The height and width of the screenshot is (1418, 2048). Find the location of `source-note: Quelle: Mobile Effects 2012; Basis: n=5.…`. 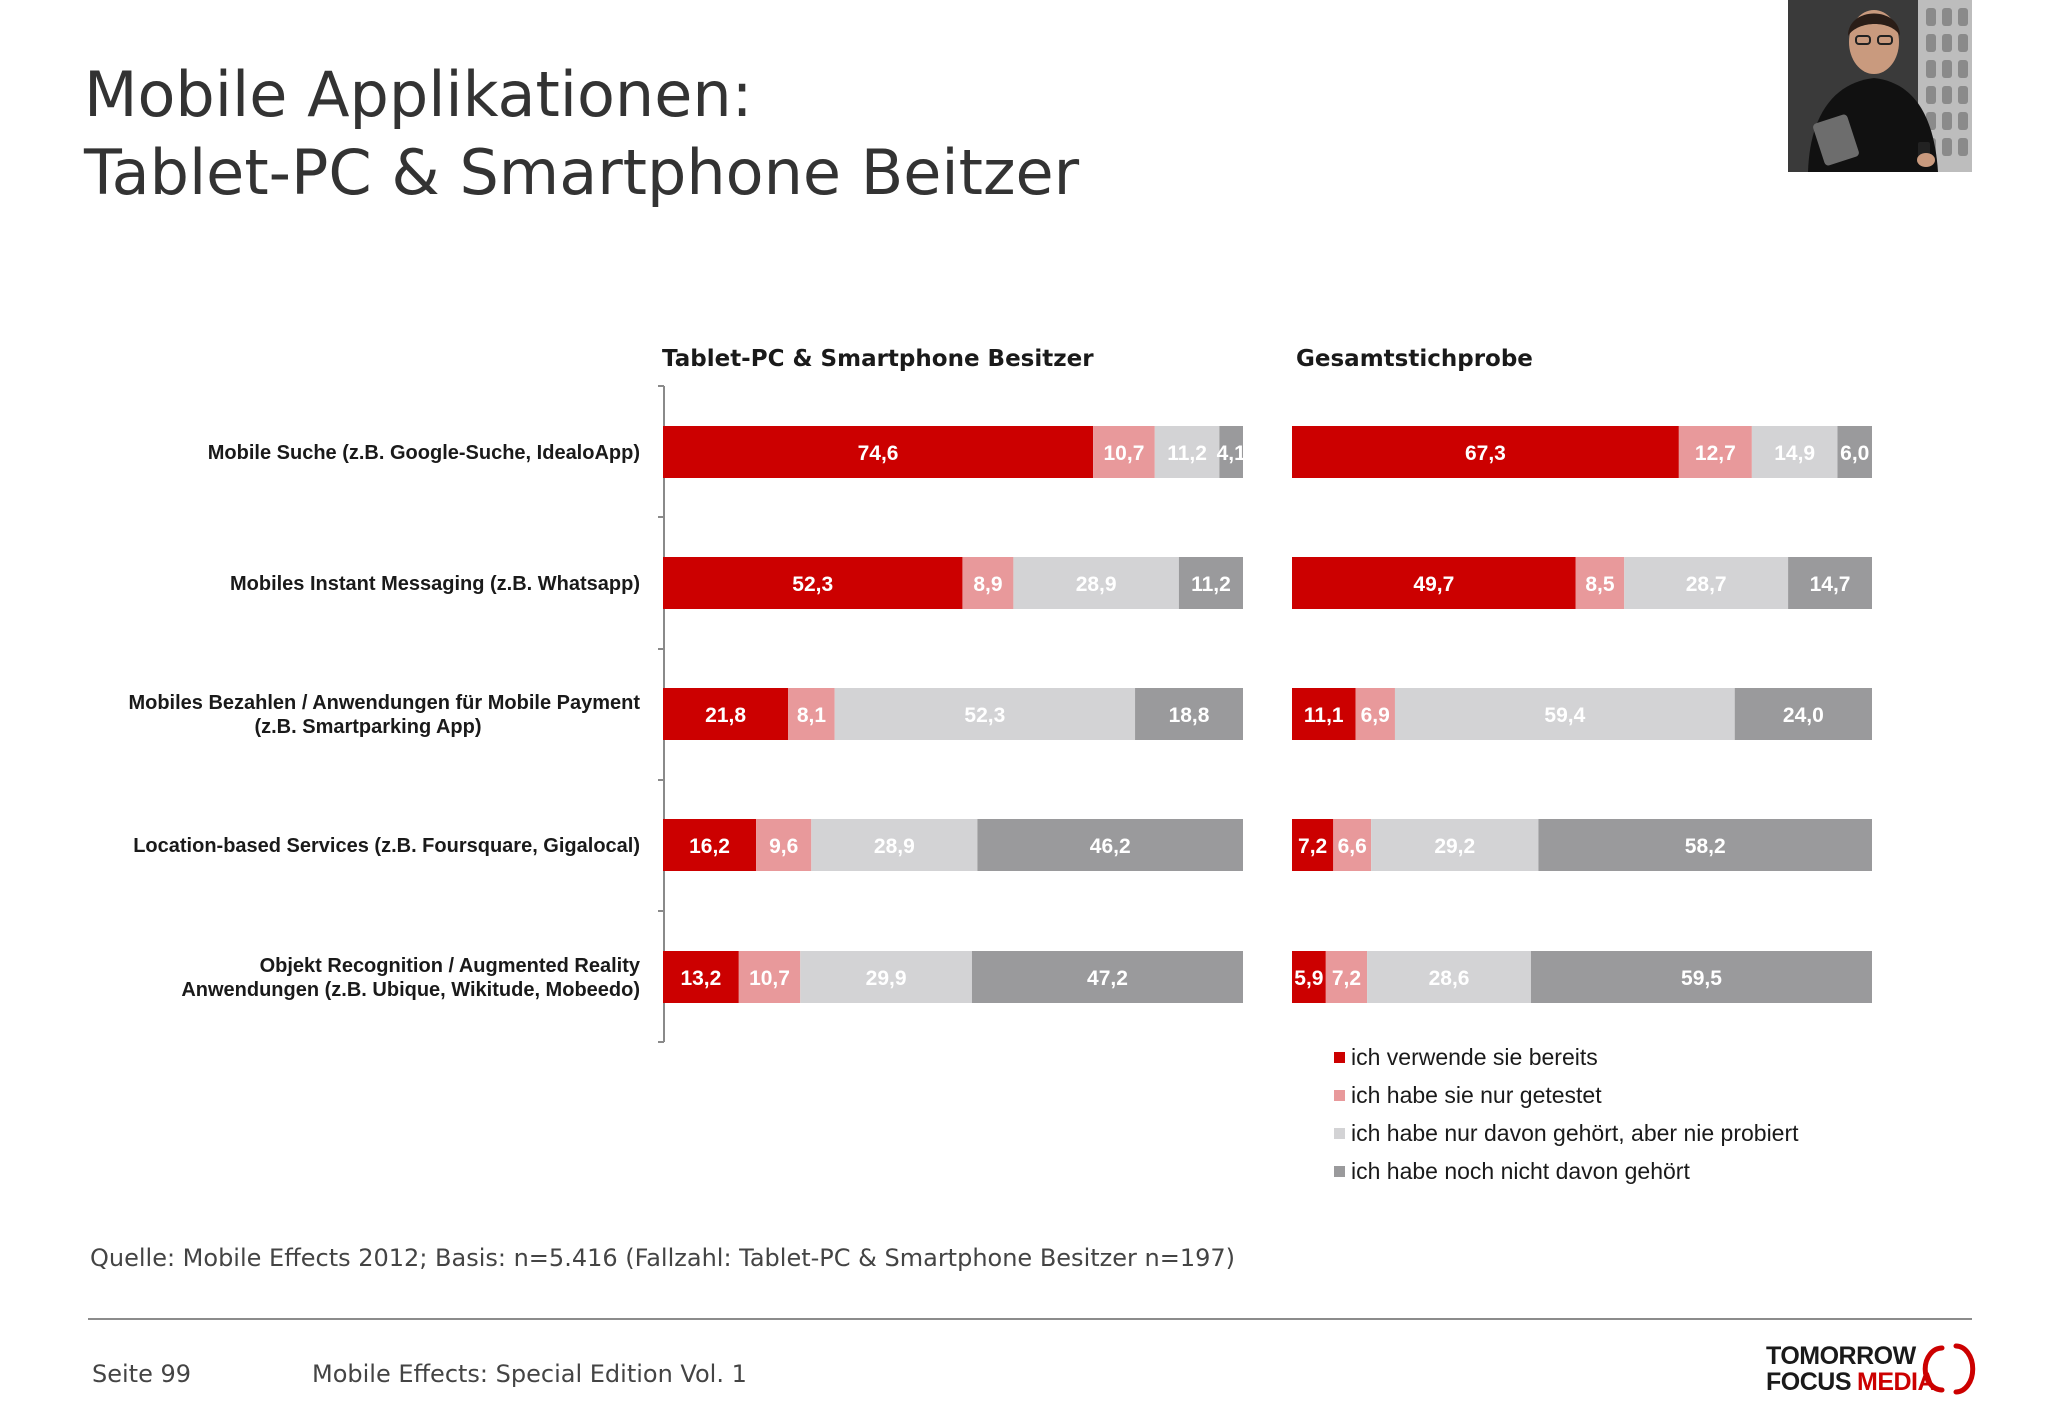

source-note: Quelle: Mobile Effects 2012; Basis: n=5.… is located at coordinates (662, 1258).